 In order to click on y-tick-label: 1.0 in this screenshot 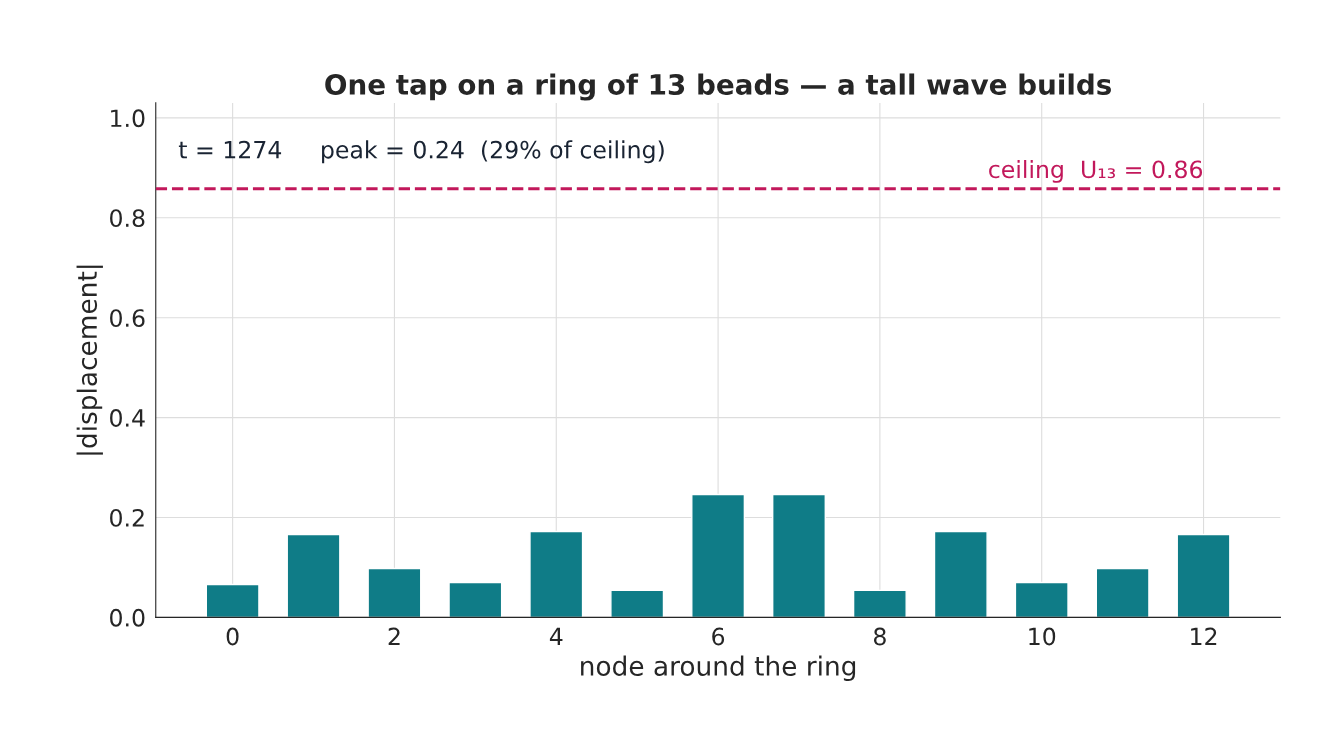, I will do `click(128, 118)`.